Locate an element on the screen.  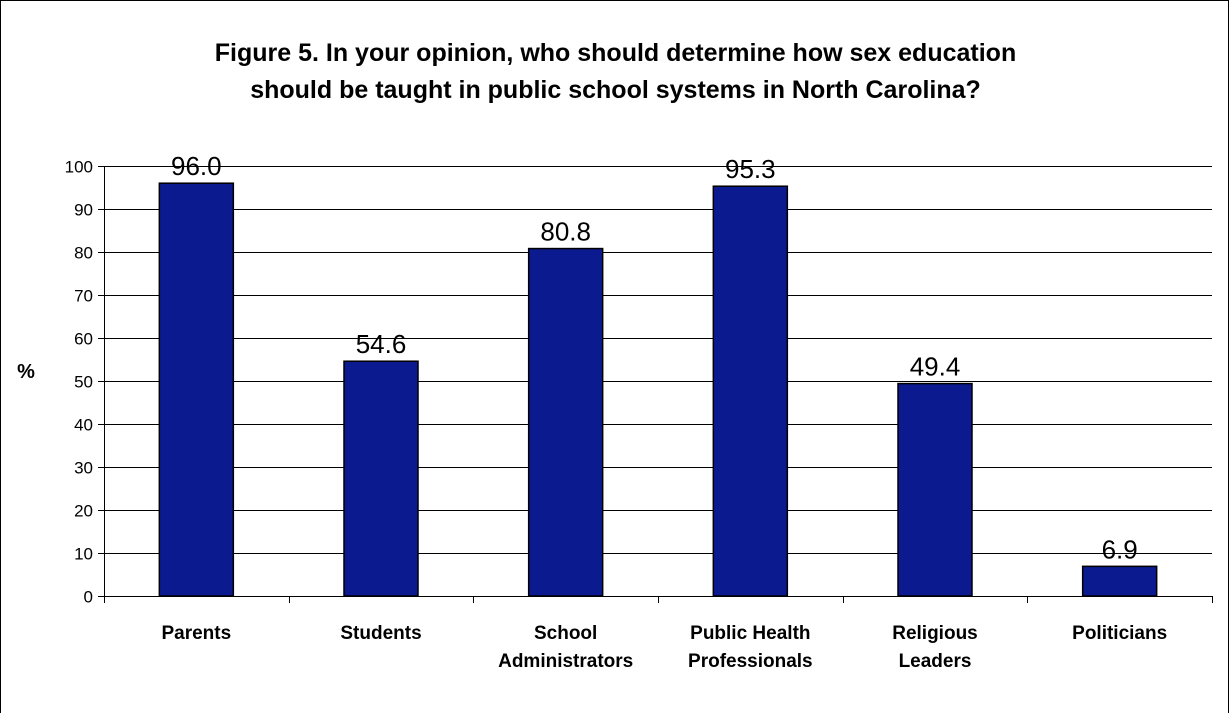
x-tick-label: Leaders is located at coordinates (935, 661).